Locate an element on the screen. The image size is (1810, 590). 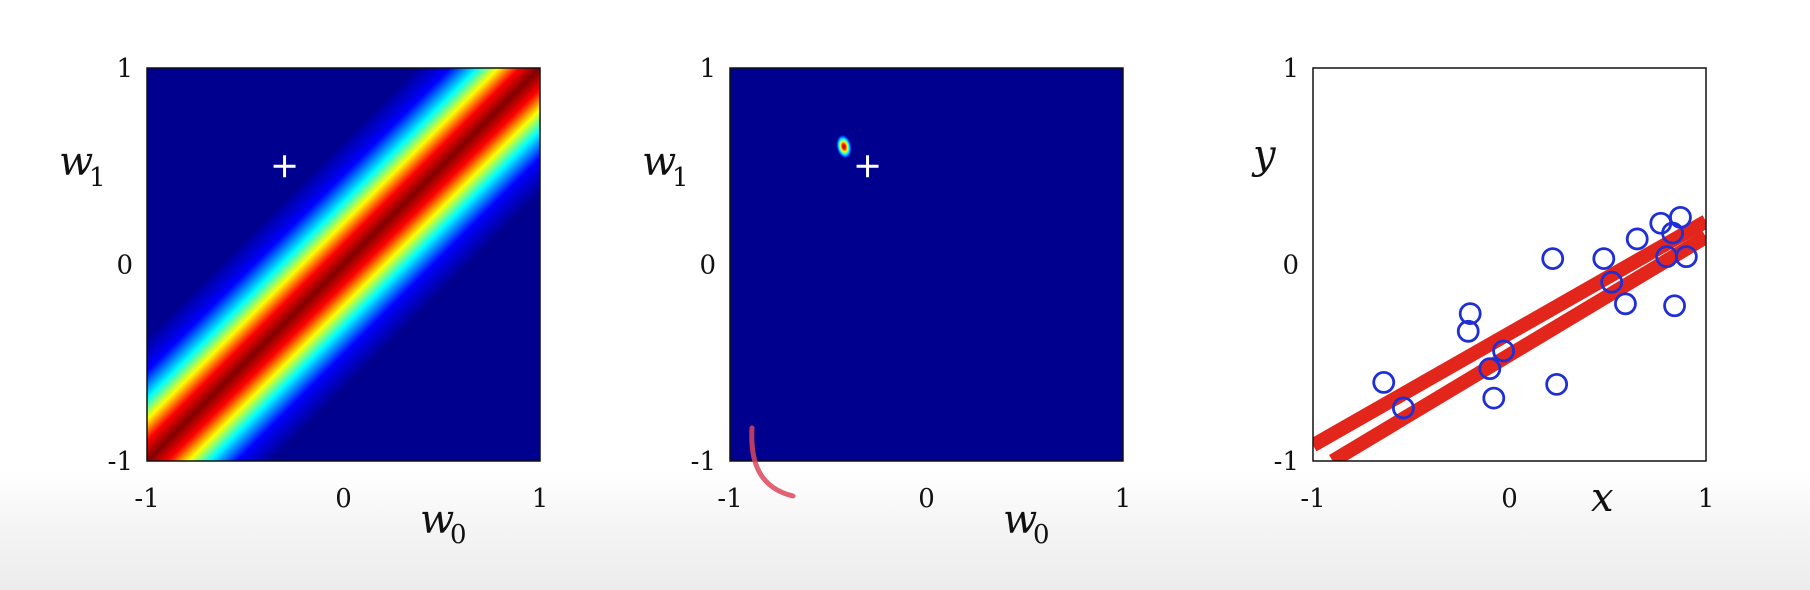
pen-annotation-stroke is located at coordinates (772, 462).